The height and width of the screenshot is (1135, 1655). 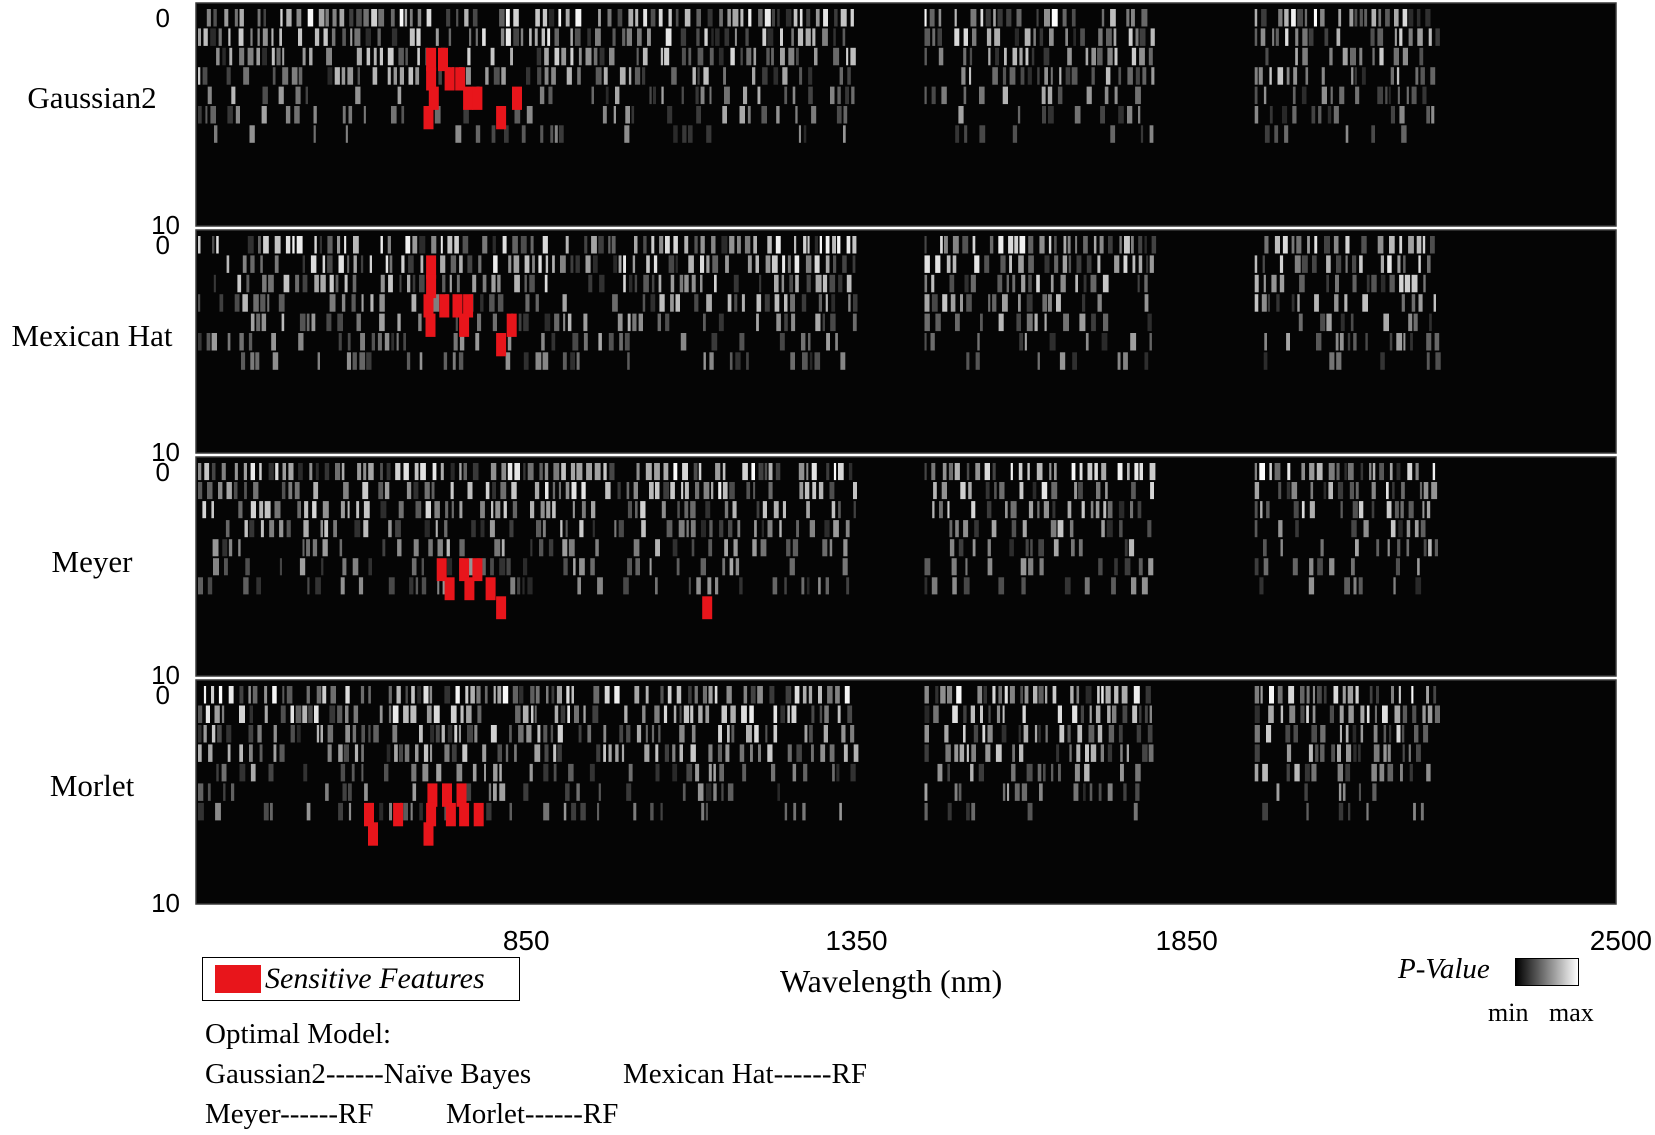 What do you see at coordinates (165, 675) in the screenshot?
I see `y-tick-label: 10` at bounding box center [165, 675].